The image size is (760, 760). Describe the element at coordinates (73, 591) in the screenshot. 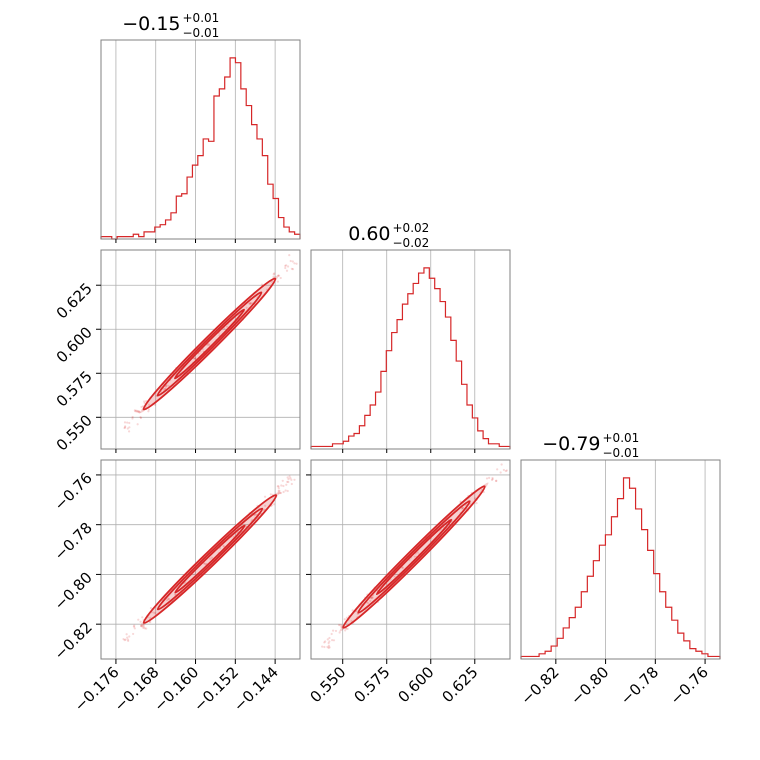

I see `y-tick-label: −0.80` at that location.